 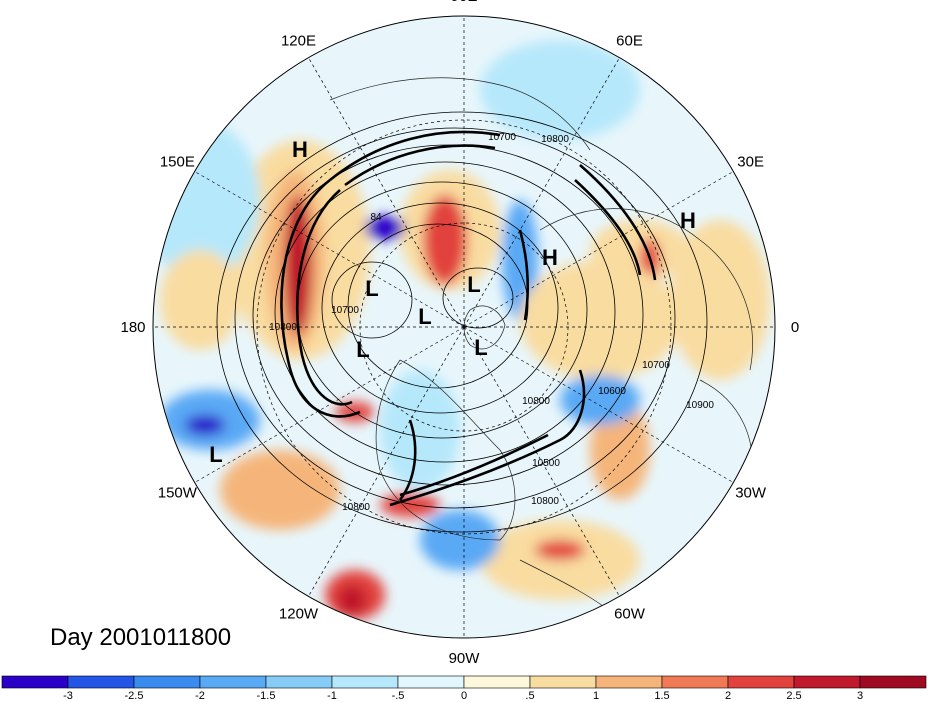 I want to click on colorbar-tick-label: -2, so click(x=200, y=696).